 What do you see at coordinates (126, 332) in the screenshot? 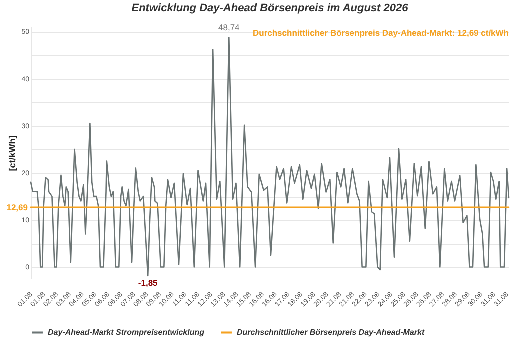
I see `legend-label: Day-Ahead-Markt Strompreisentwicklung` at bounding box center [126, 332].